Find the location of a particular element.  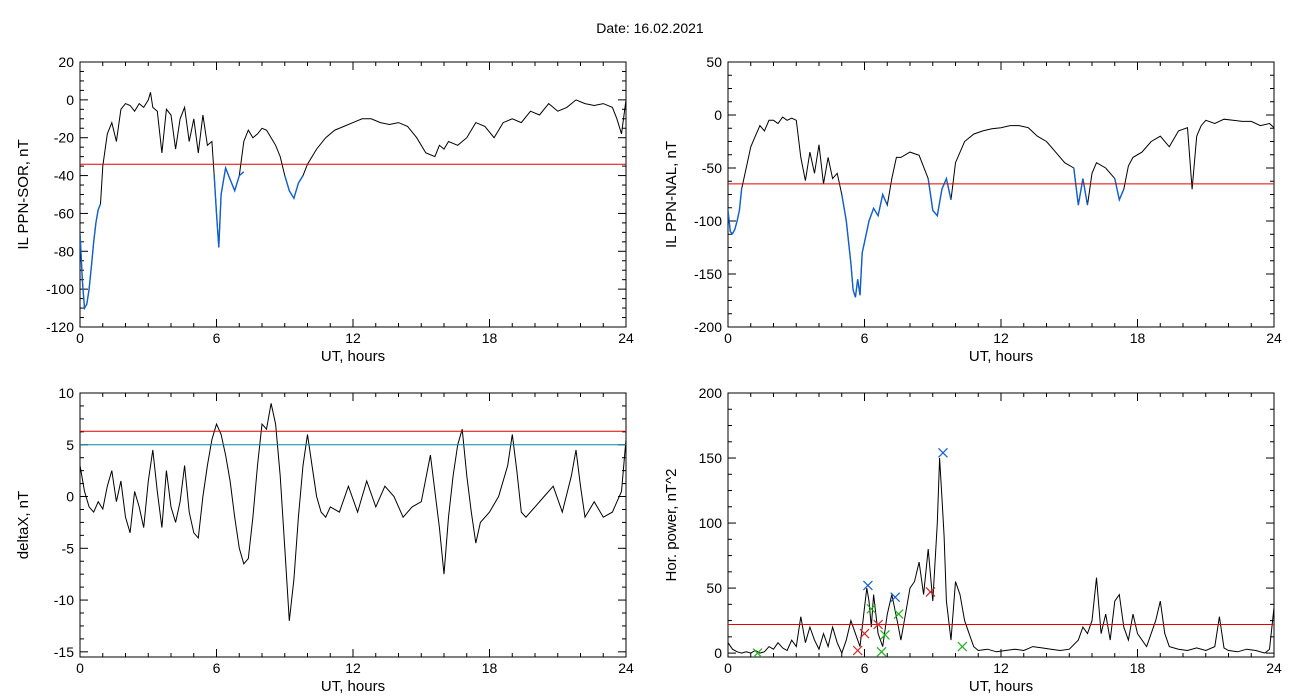

y-tick-label: 10 is located at coordinates (66, 393).